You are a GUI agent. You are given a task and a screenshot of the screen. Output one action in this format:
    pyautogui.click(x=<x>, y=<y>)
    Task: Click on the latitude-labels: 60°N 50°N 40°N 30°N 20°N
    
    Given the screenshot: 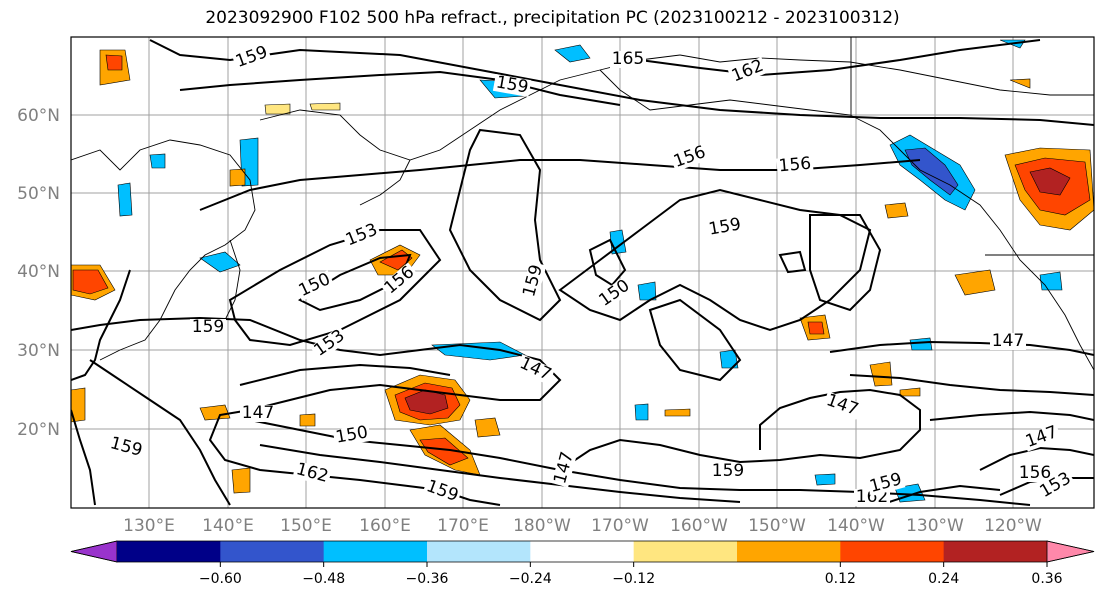 What is the action you would take?
    pyautogui.click(x=38, y=273)
    